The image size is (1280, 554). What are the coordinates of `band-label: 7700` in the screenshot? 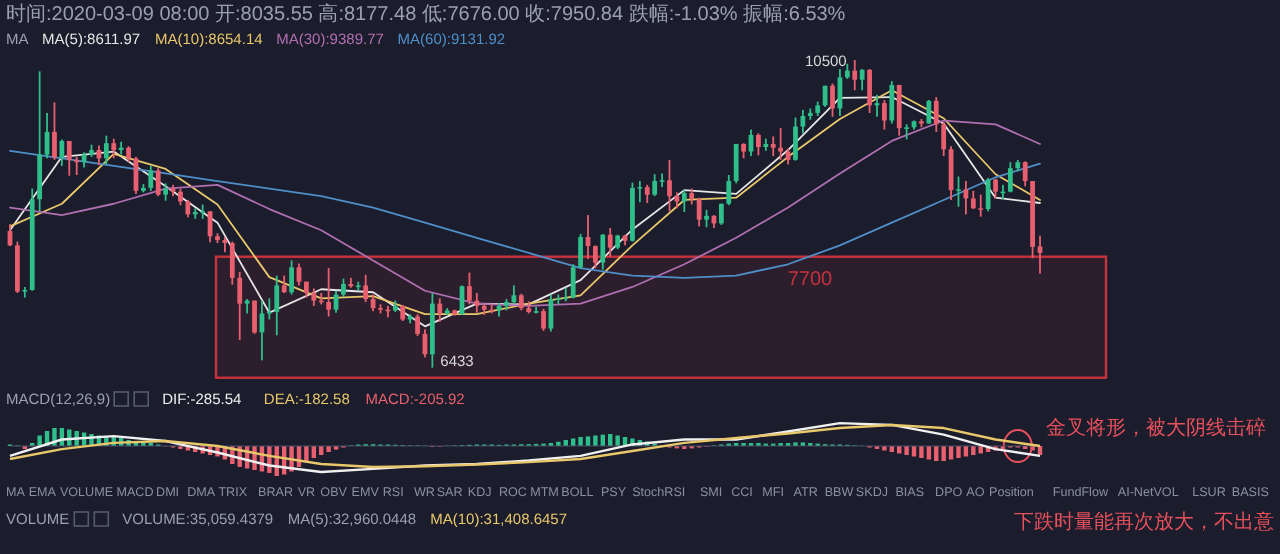 It's located at (810, 279).